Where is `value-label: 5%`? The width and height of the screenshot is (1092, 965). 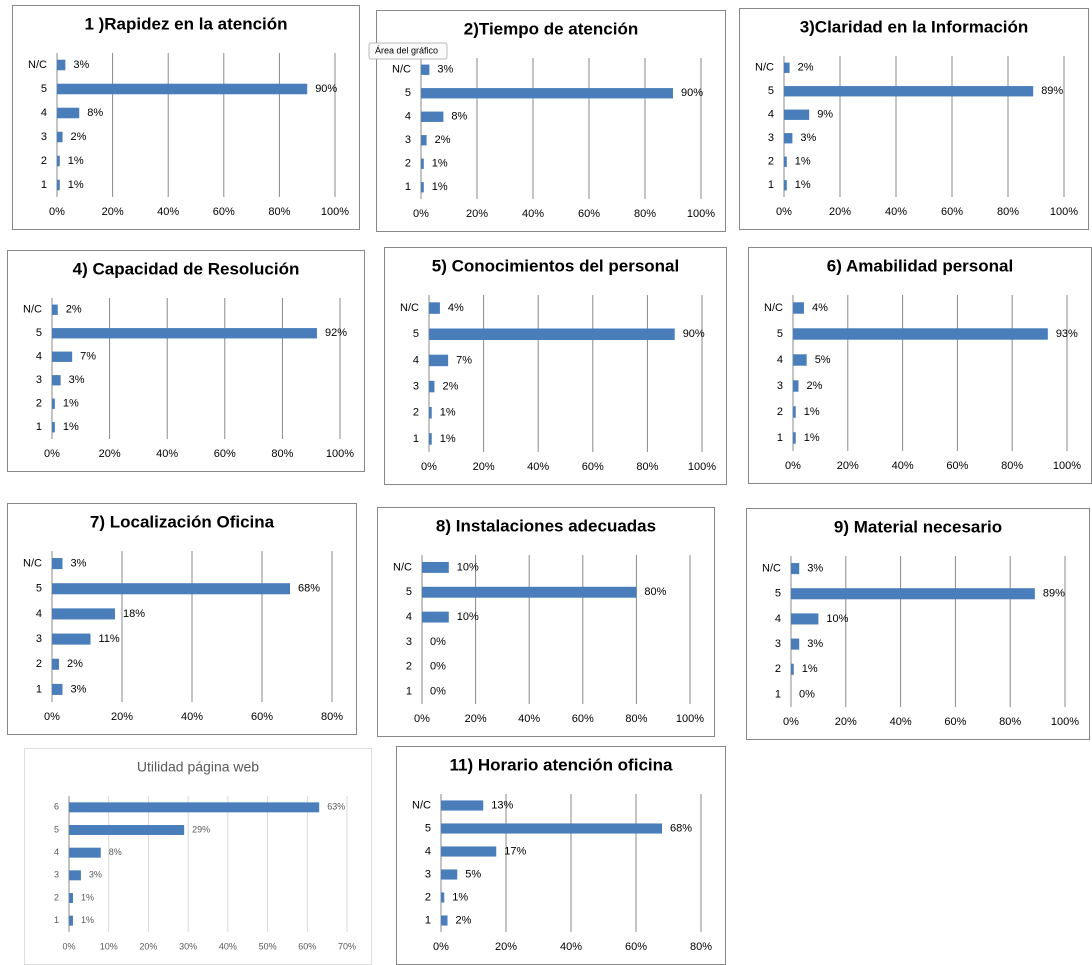 value-label: 5% is located at coordinates (473, 874).